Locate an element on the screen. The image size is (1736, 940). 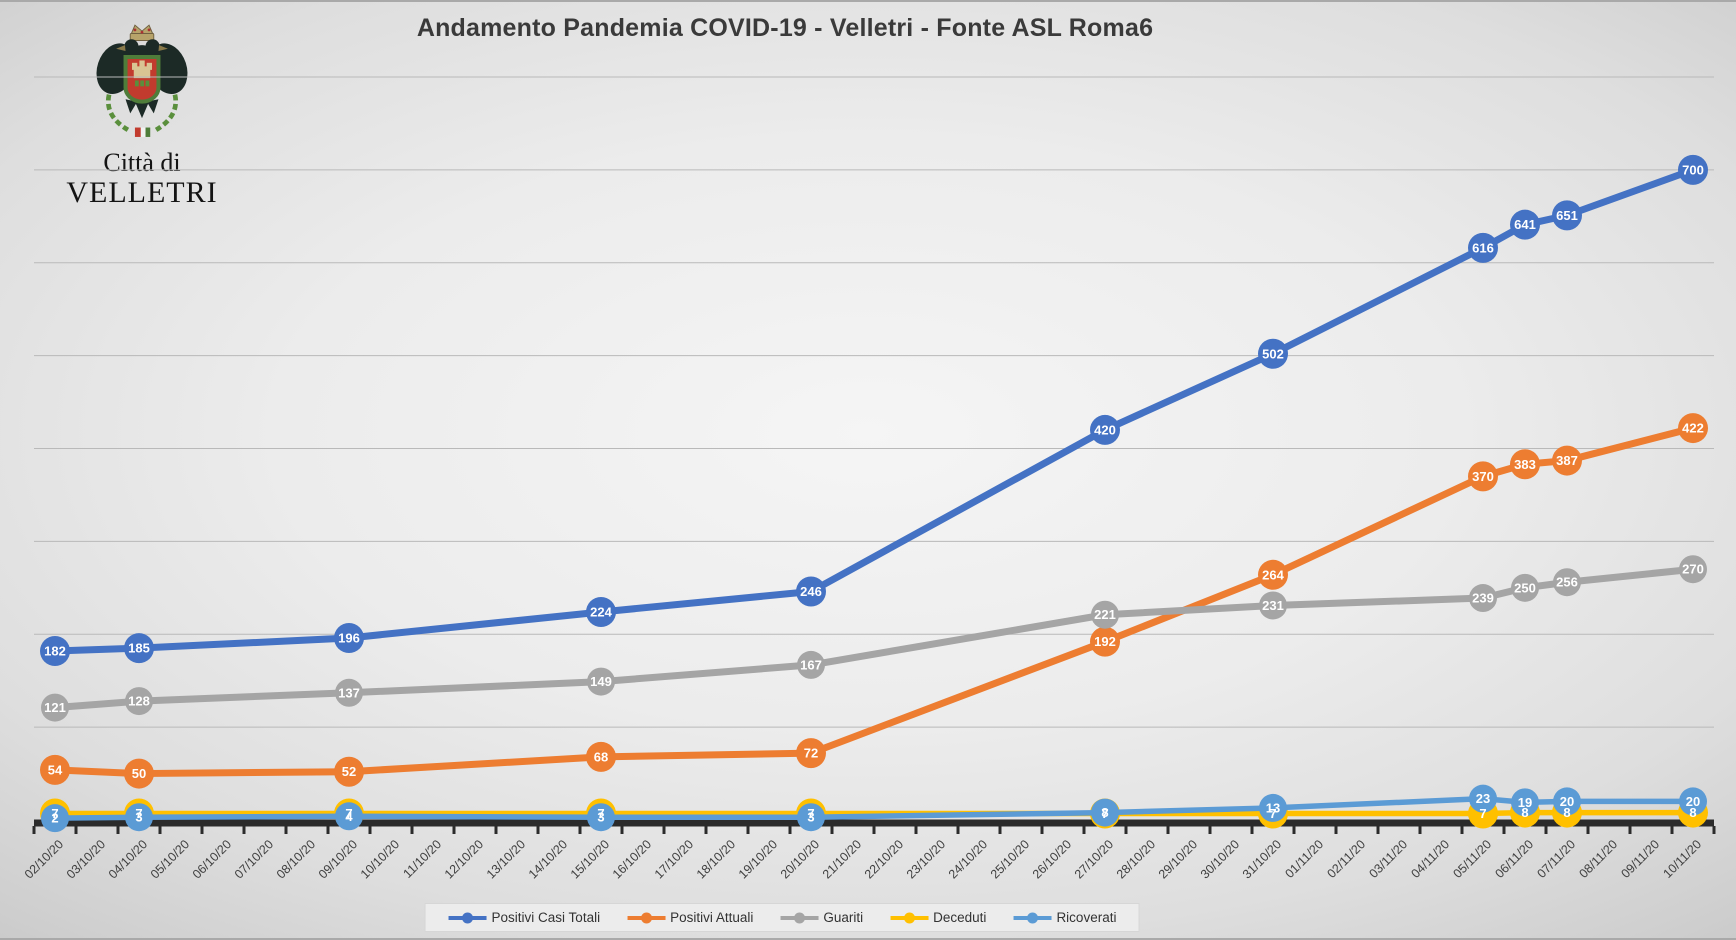
data-point-marker-guariti-02/10/20 is located at coordinates (55, 707).